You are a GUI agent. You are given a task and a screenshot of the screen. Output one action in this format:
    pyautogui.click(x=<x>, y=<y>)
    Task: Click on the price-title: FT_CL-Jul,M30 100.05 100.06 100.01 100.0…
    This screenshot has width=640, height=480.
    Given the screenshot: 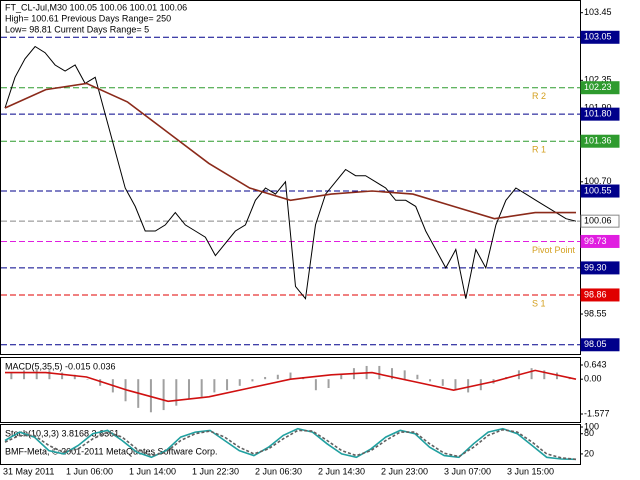 What is the action you would take?
    pyautogui.click(x=96, y=7)
    